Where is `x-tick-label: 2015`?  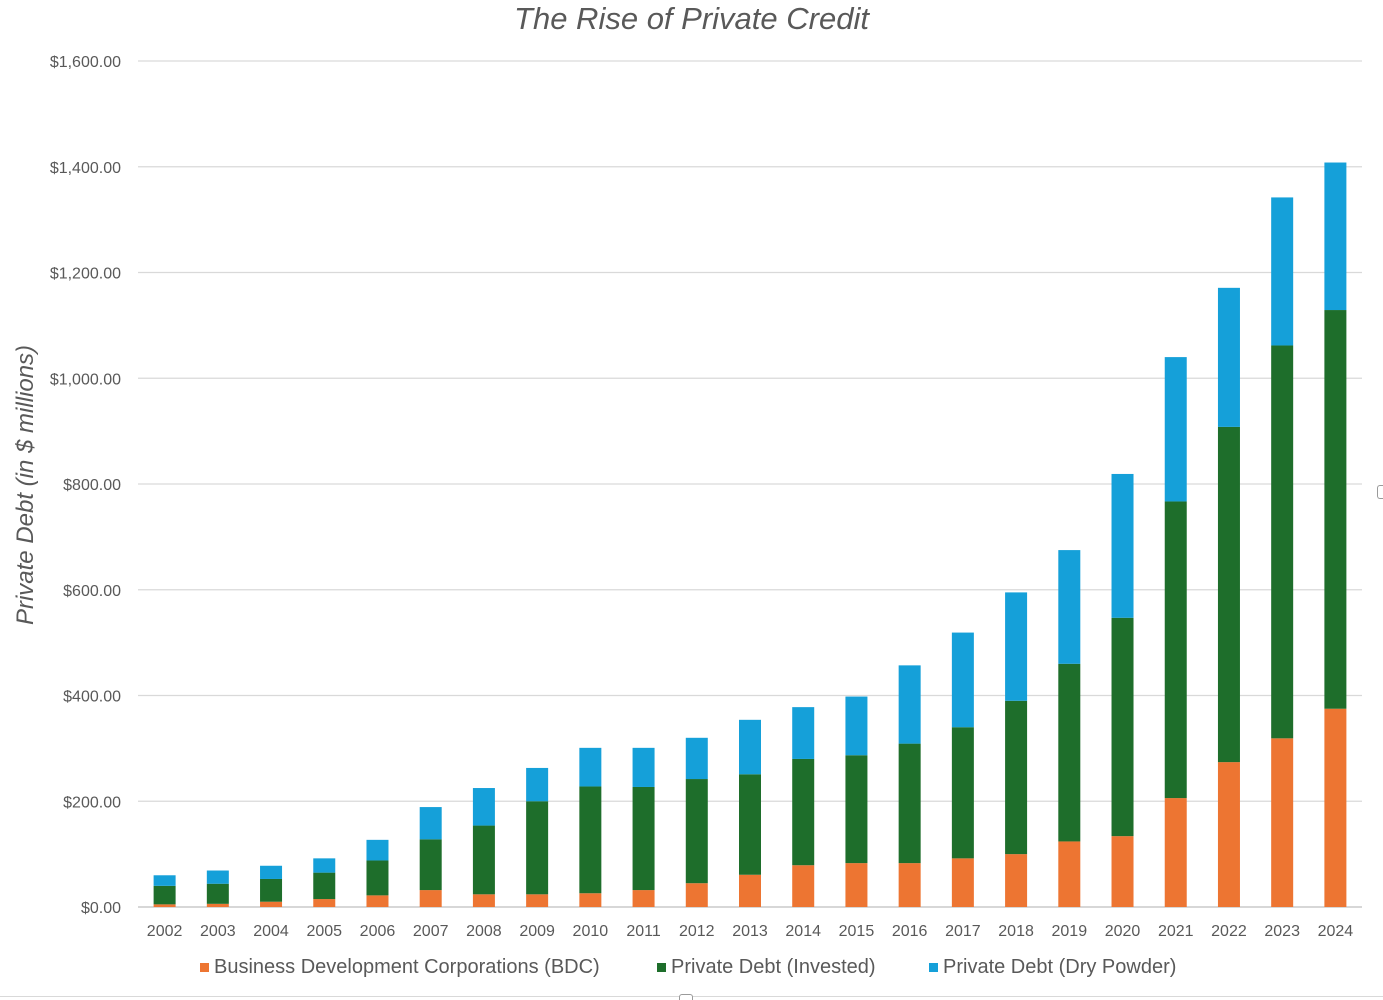 x-tick-label: 2015 is located at coordinates (857, 931).